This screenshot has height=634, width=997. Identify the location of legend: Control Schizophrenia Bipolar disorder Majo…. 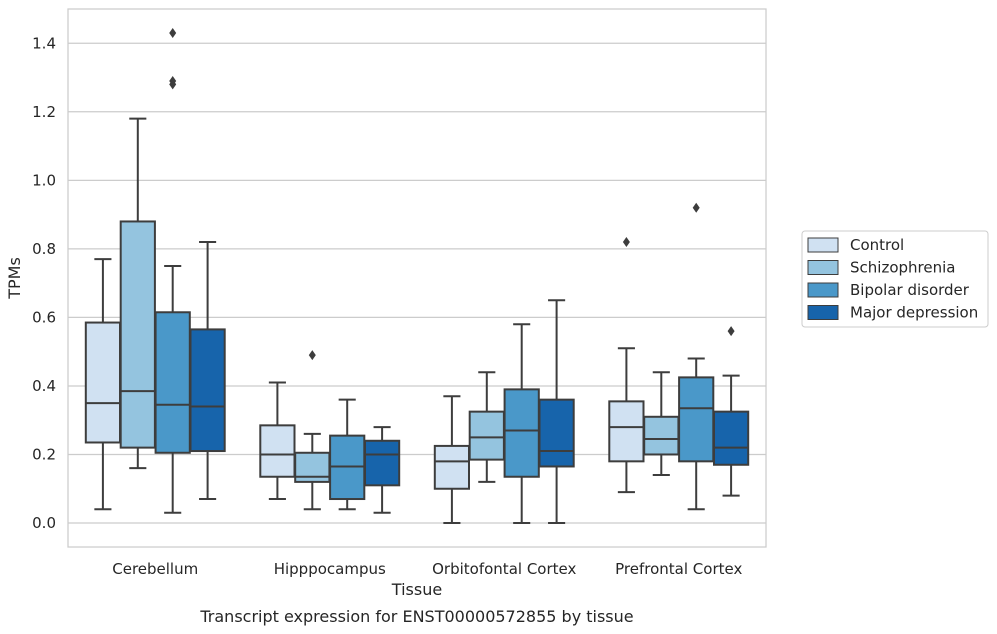
(895, 279).